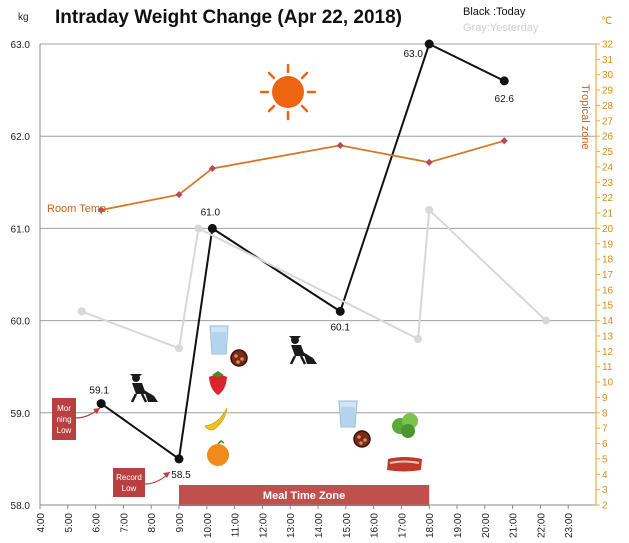  What do you see at coordinates (608, 290) in the screenshot?
I see `y2-tick-label: 16` at bounding box center [608, 290].